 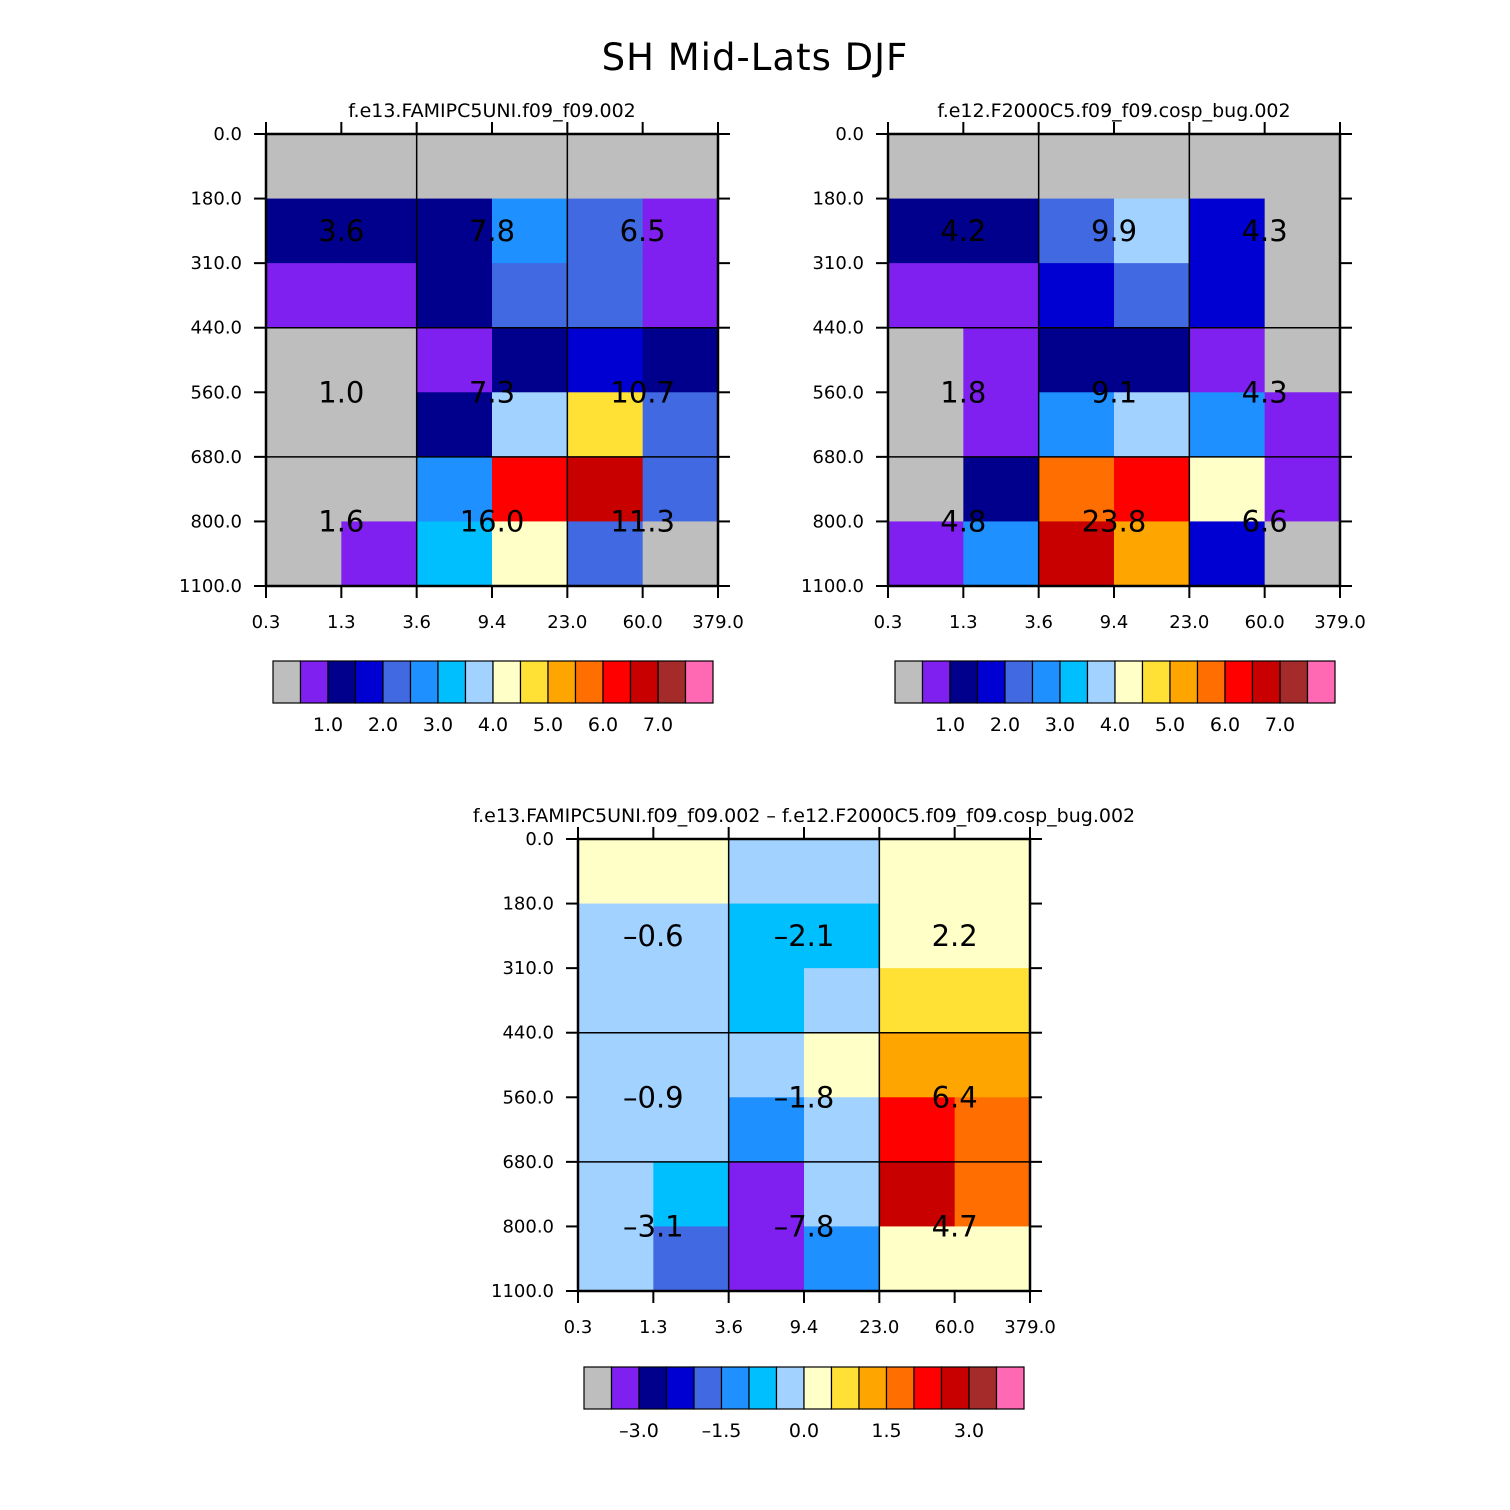 I want to click on heatmap-cell-r0-c3, so click(x=842, y=872).